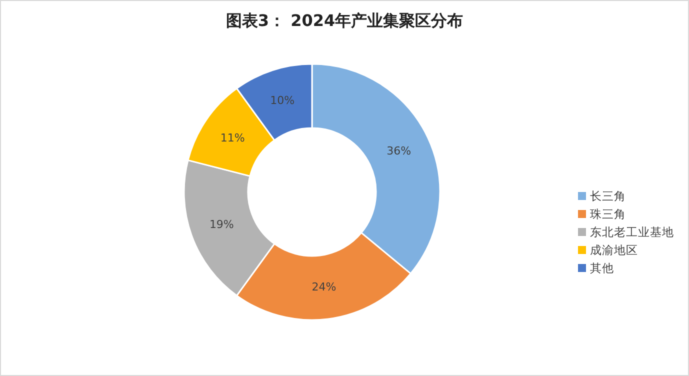 This screenshot has height=376, width=689. I want to click on data-label: 36%, so click(399, 151).